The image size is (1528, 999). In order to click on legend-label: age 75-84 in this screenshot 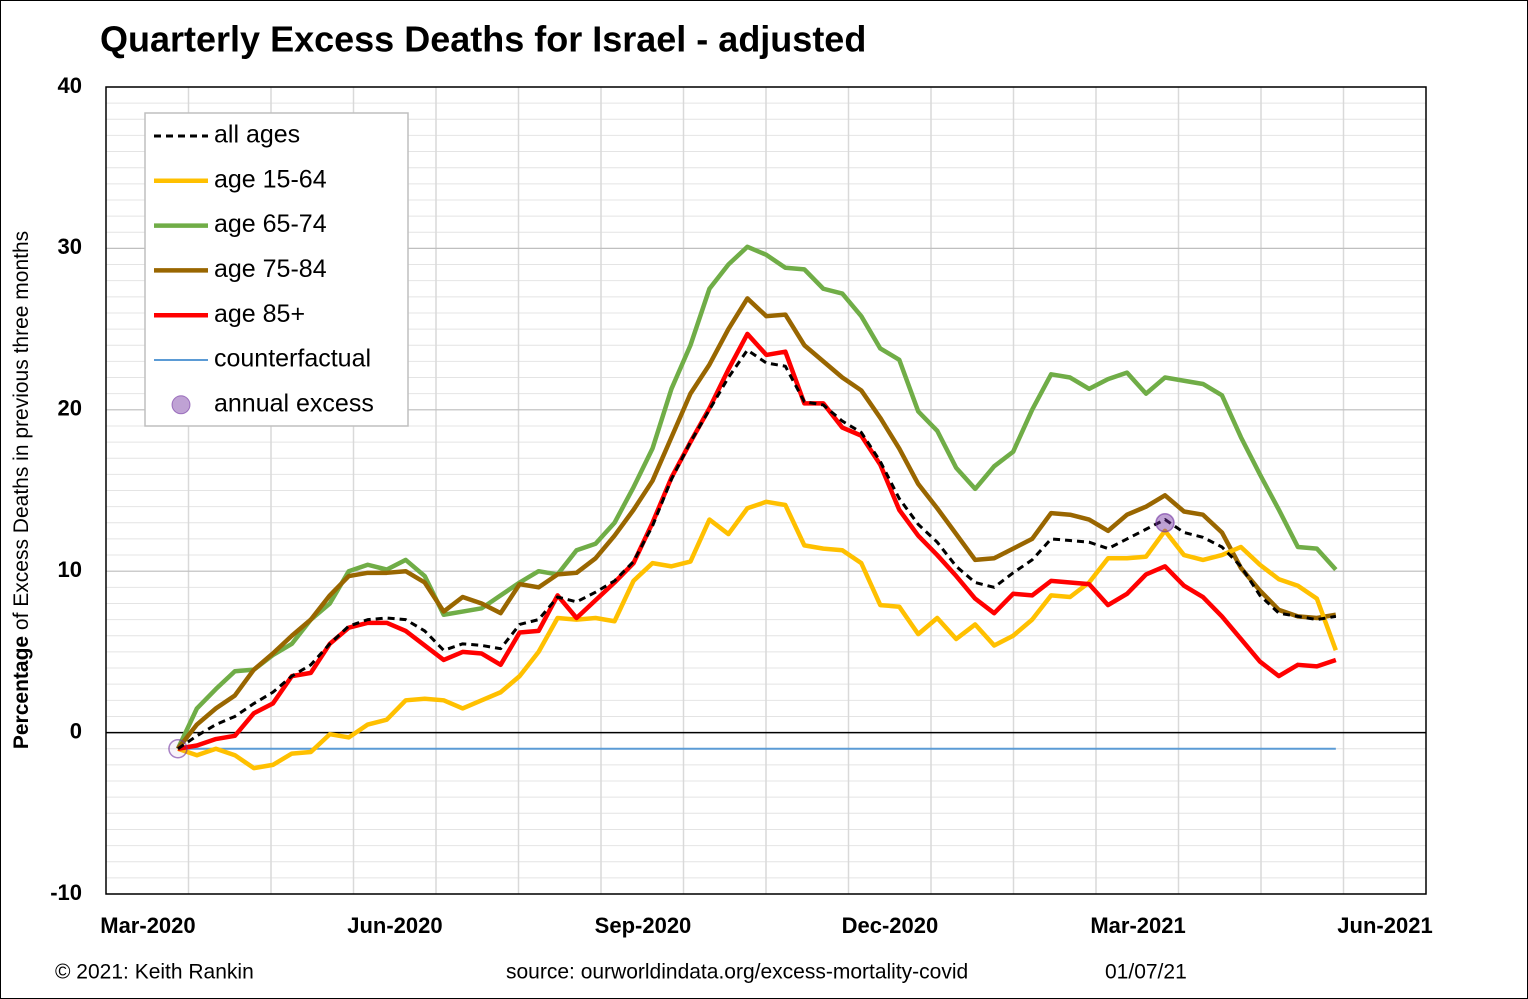, I will do `click(270, 269)`.